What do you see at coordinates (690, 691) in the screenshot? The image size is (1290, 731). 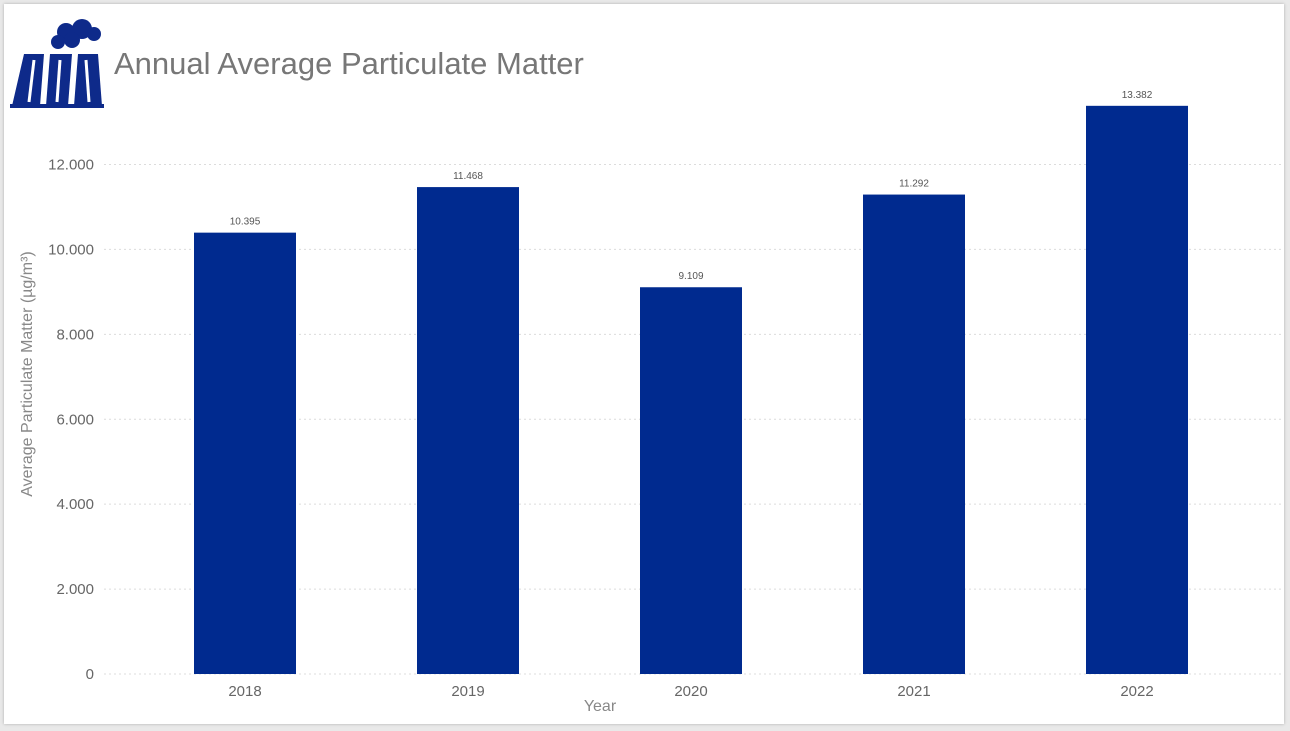 I see `x-tick-label: 2020` at bounding box center [690, 691].